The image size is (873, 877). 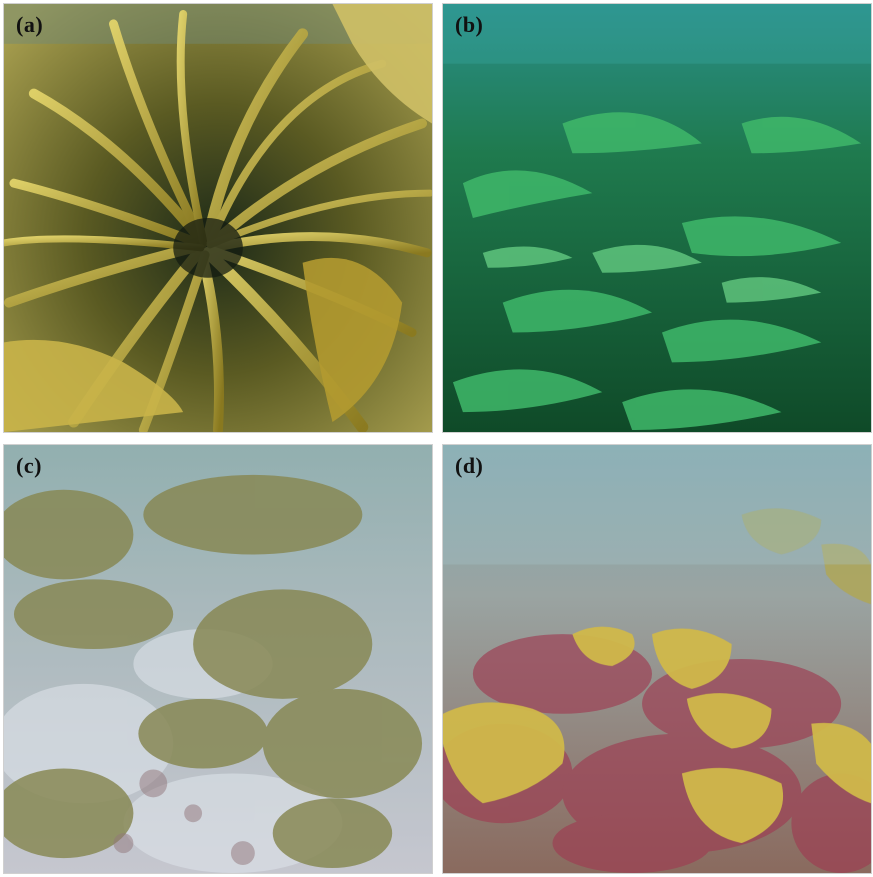 I want to click on panel-label-b: (b), so click(x=469, y=24).